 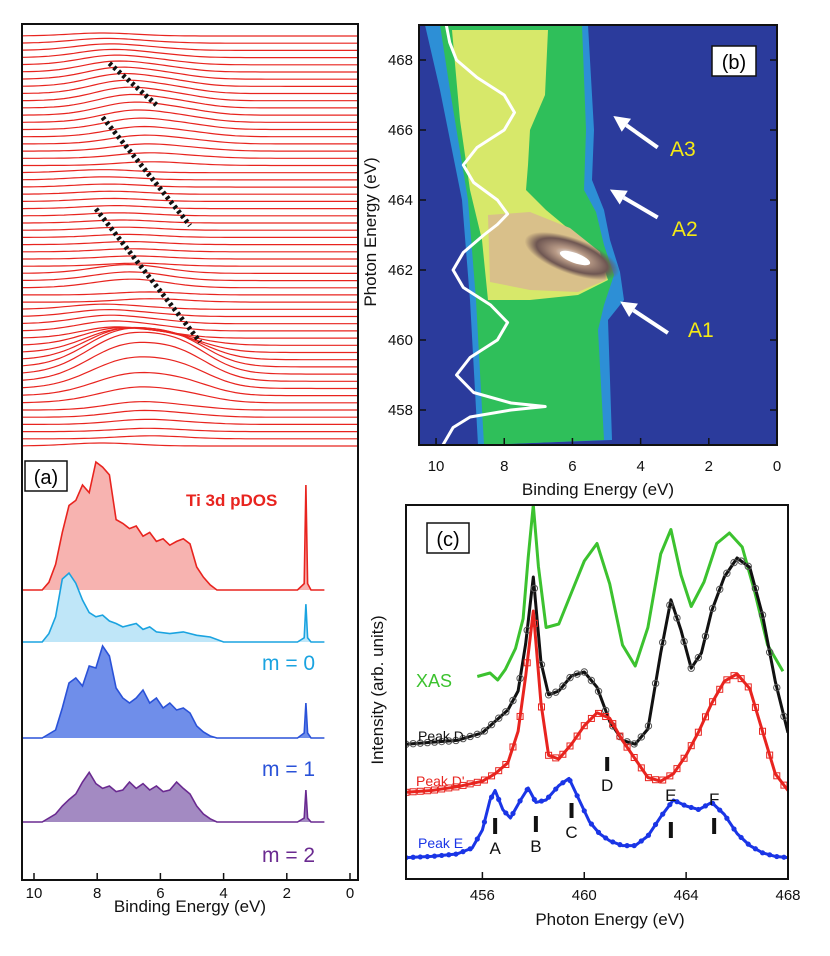 What do you see at coordinates (133, 84) in the screenshot?
I see `dotted-guide` at bounding box center [133, 84].